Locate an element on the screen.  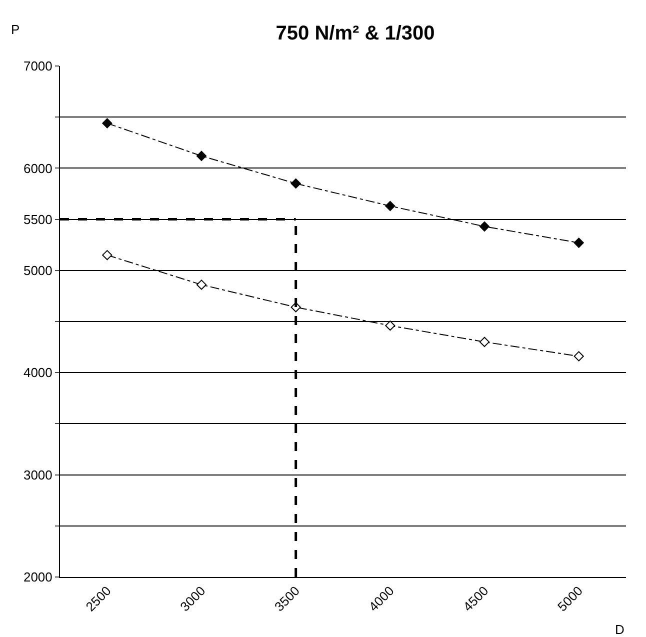
y-tick-label: 6000 is located at coordinates (37, 168).